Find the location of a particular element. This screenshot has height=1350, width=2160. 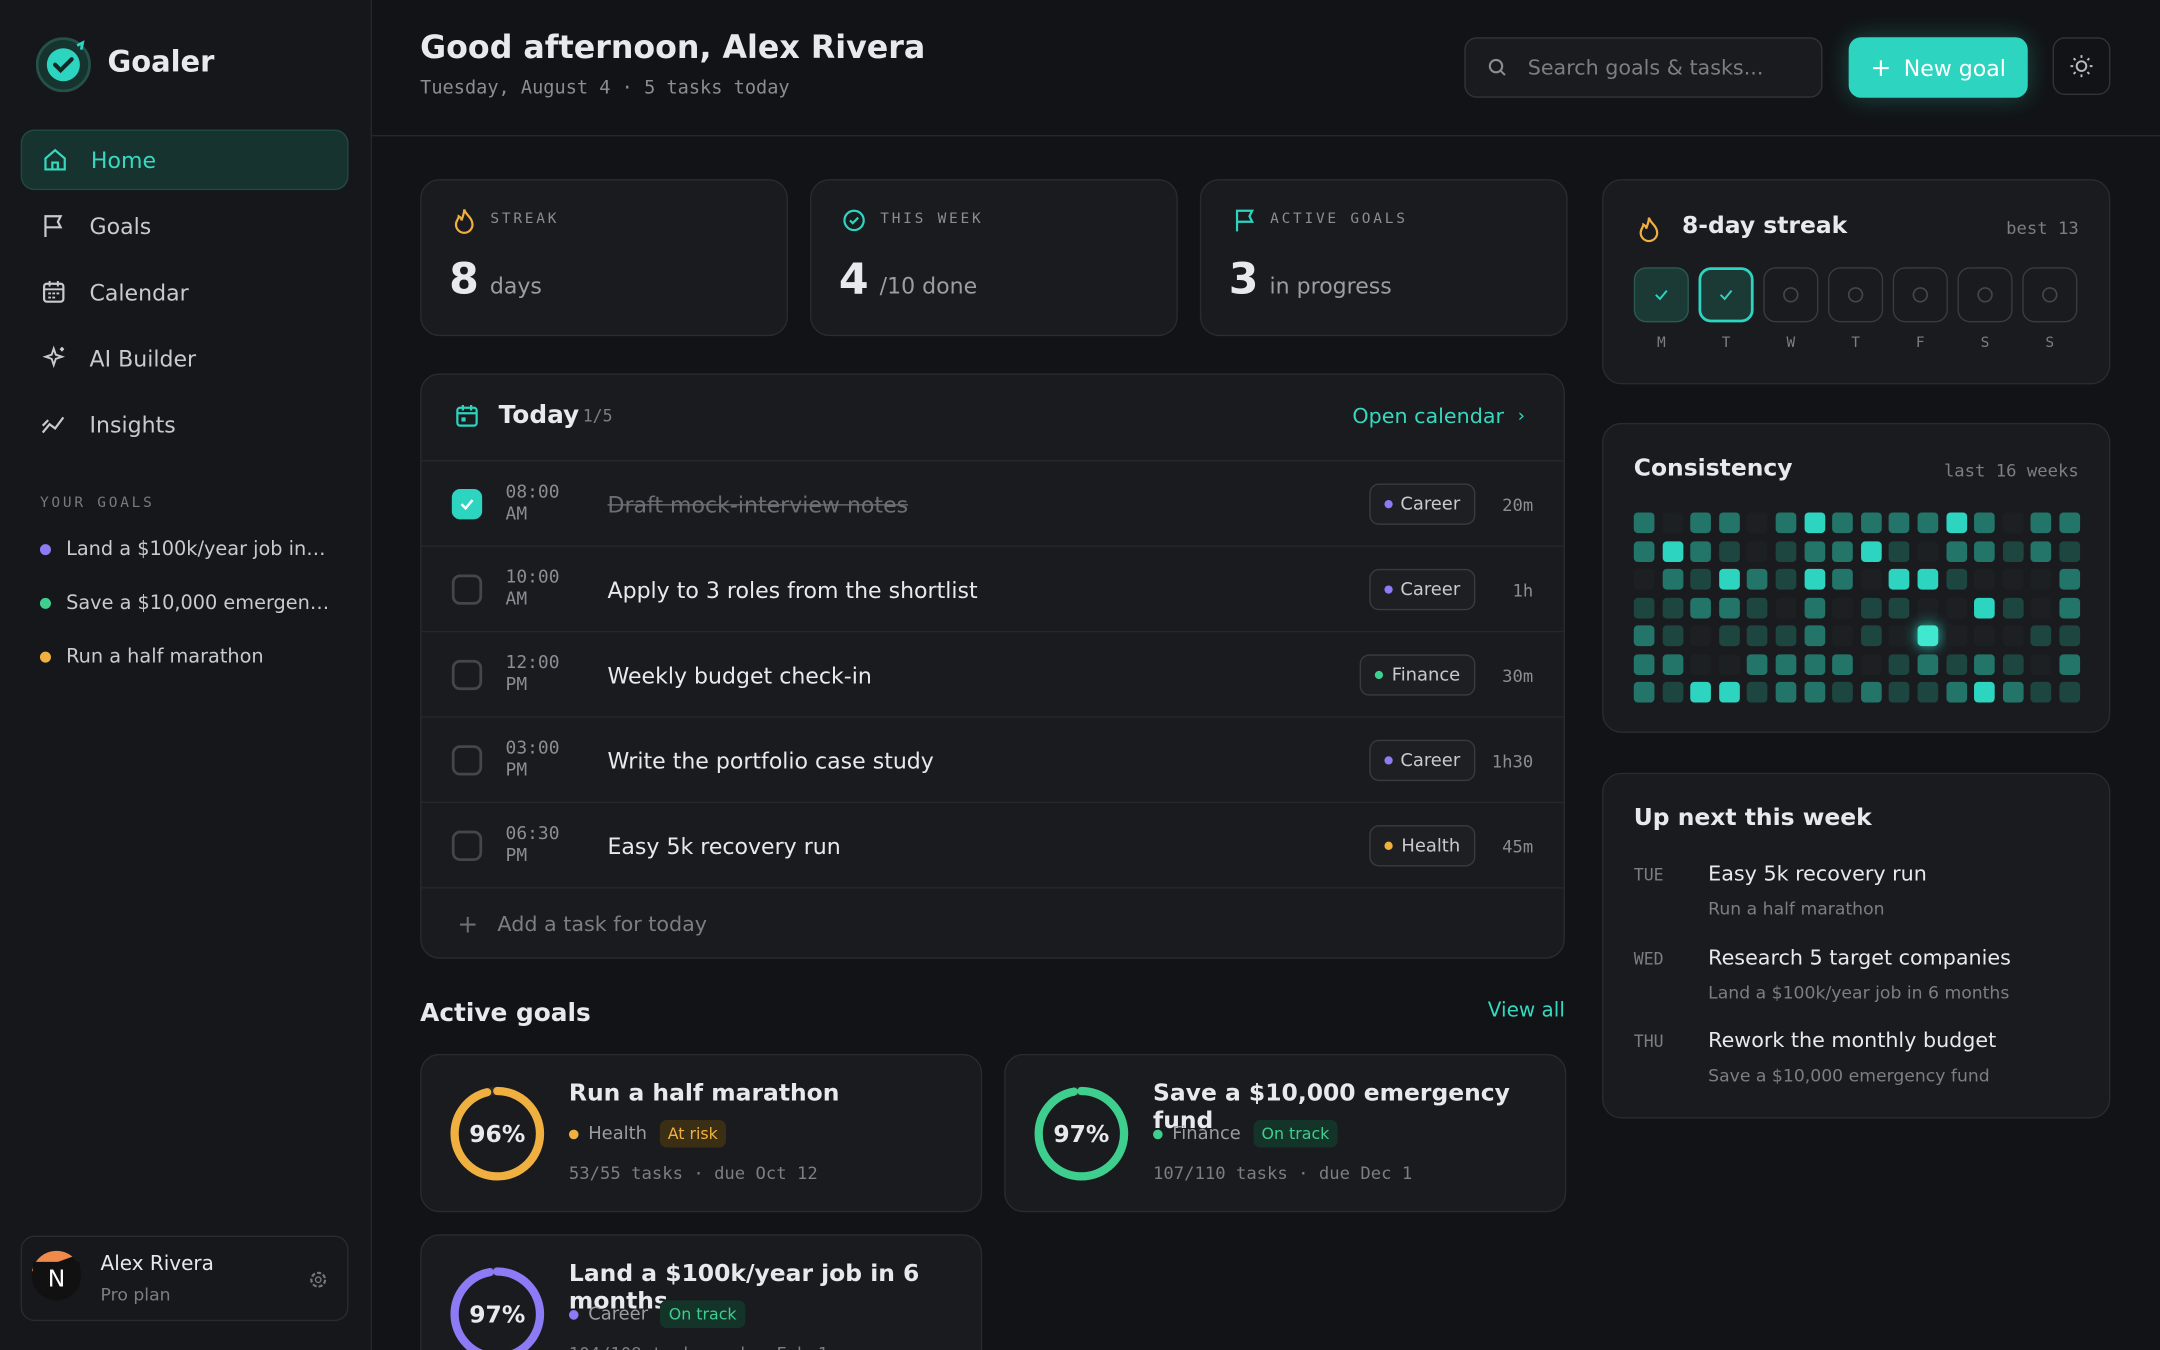

chevron: › is located at coordinates (1521, 416).